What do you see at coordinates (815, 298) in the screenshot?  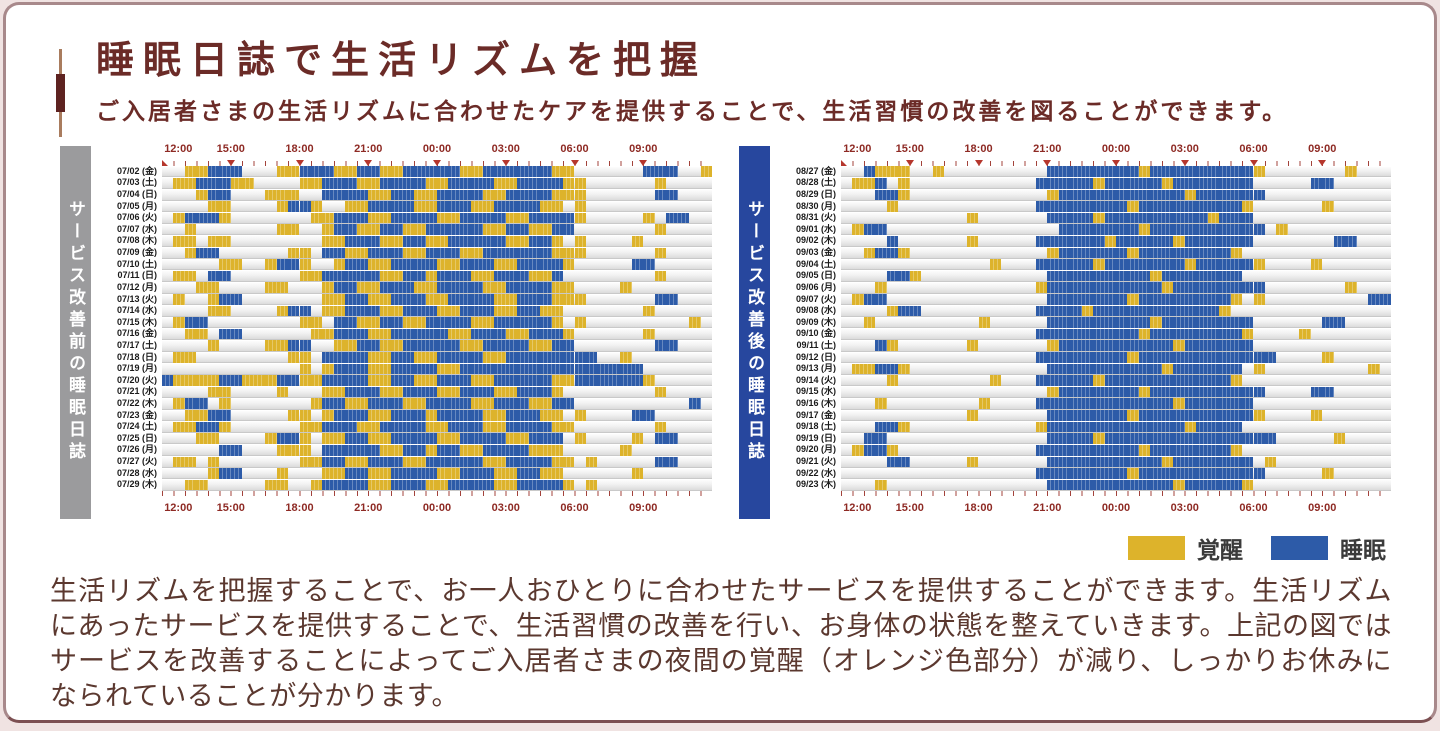 I see `date-label: 09/07 (火)` at bounding box center [815, 298].